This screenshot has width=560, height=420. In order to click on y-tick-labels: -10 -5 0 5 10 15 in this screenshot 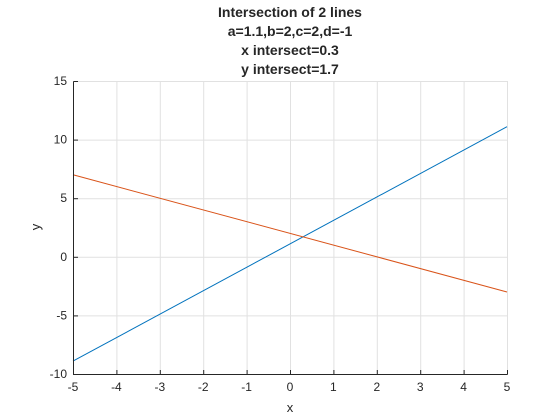, I will do `click(59, 227)`.